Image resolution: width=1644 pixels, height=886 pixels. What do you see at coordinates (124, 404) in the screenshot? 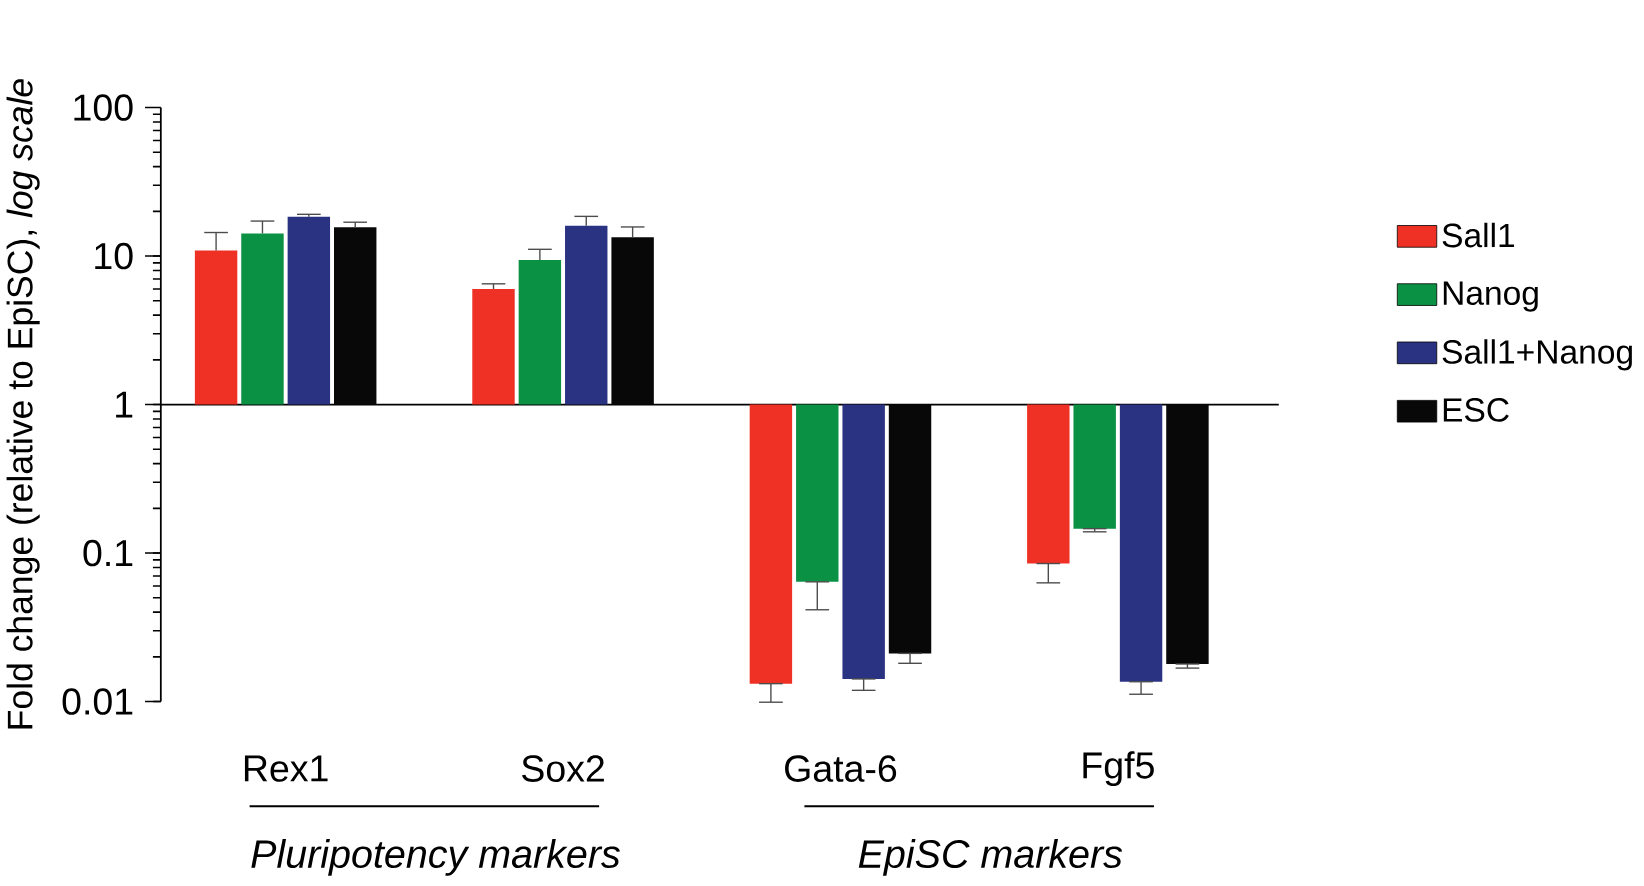
I see `y-tick-label: 1` at bounding box center [124, 404].